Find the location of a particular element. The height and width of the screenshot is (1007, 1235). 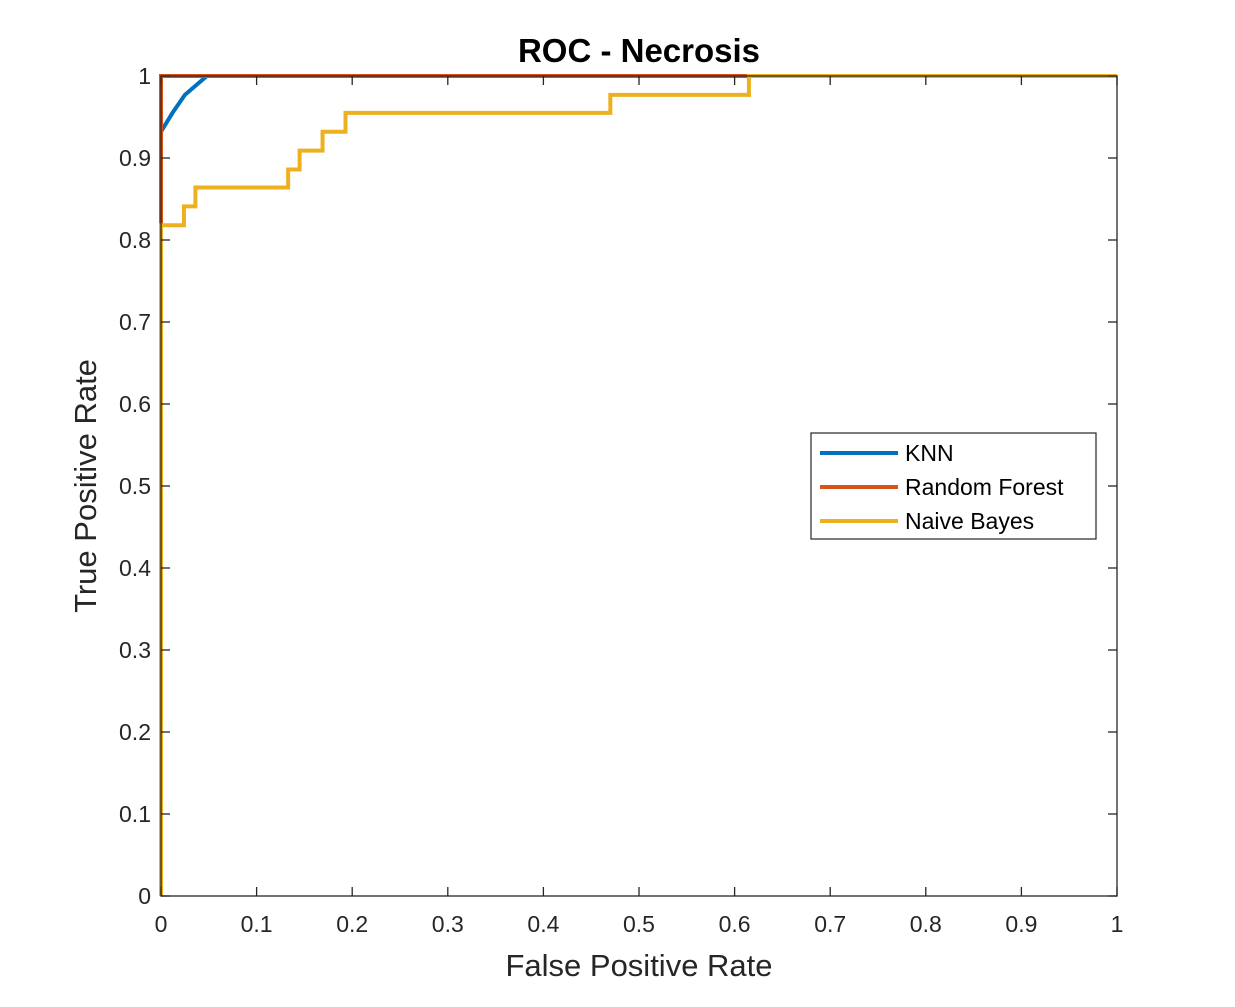

x-tick-label: 0.7 is located at coordinates (830, 924).